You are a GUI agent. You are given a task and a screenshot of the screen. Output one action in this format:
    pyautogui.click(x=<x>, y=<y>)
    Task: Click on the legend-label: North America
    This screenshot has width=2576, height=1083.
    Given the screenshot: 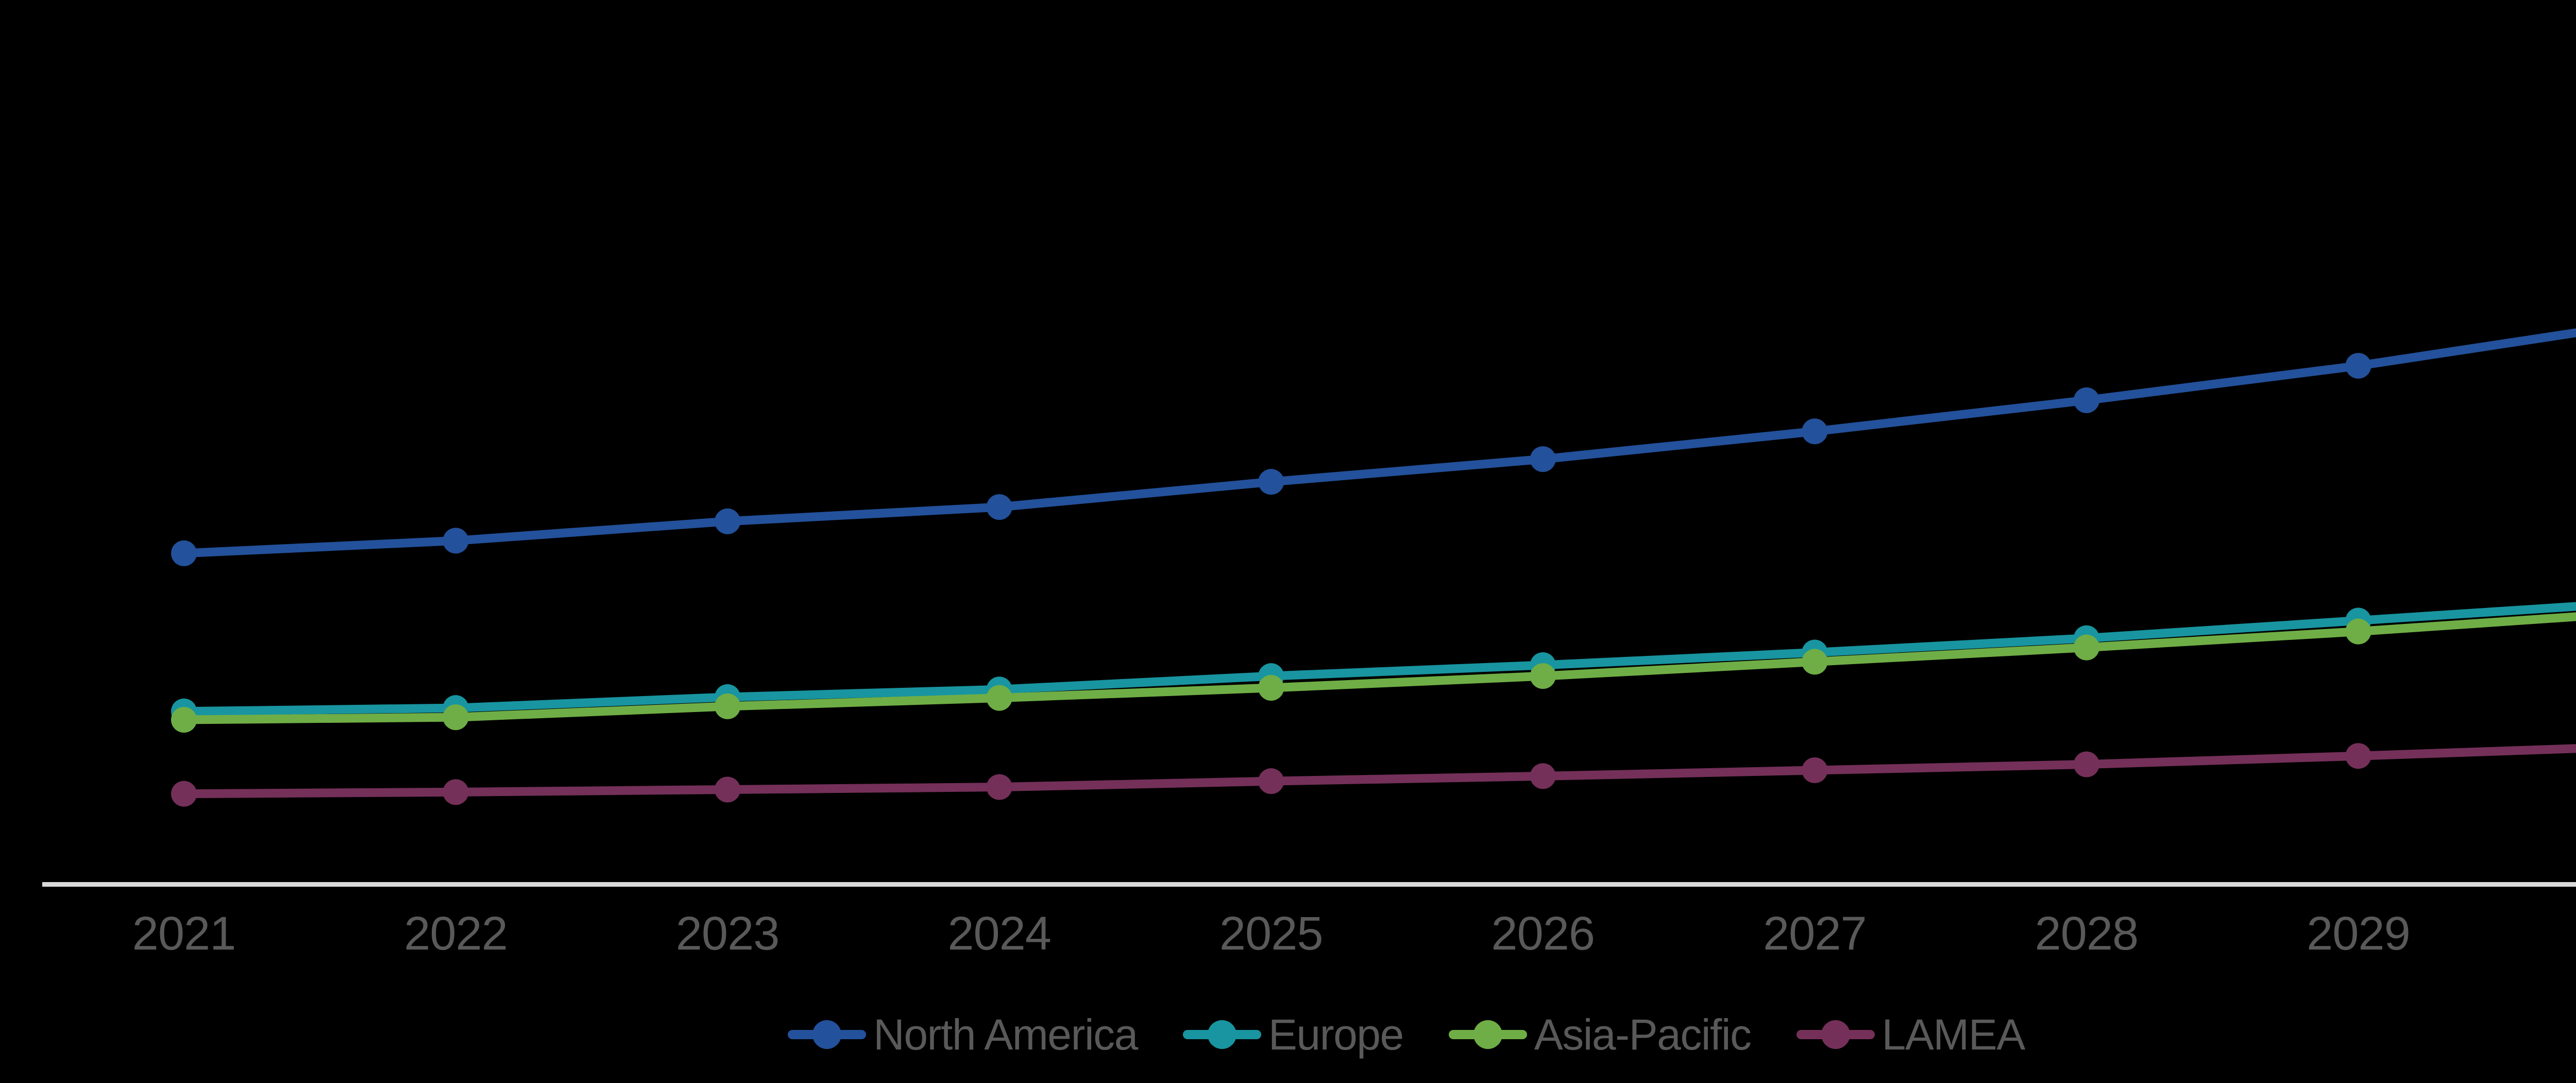 What is the action you would take?
    pyautogui.click(x=1005, y=1034)
    